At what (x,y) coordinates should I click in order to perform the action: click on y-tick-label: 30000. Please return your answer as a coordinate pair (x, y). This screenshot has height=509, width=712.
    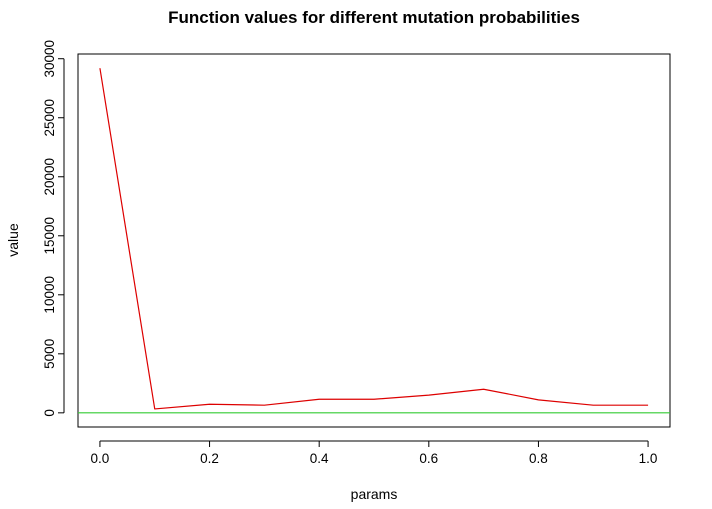
    Looking at the image, I should click on (49, 59).